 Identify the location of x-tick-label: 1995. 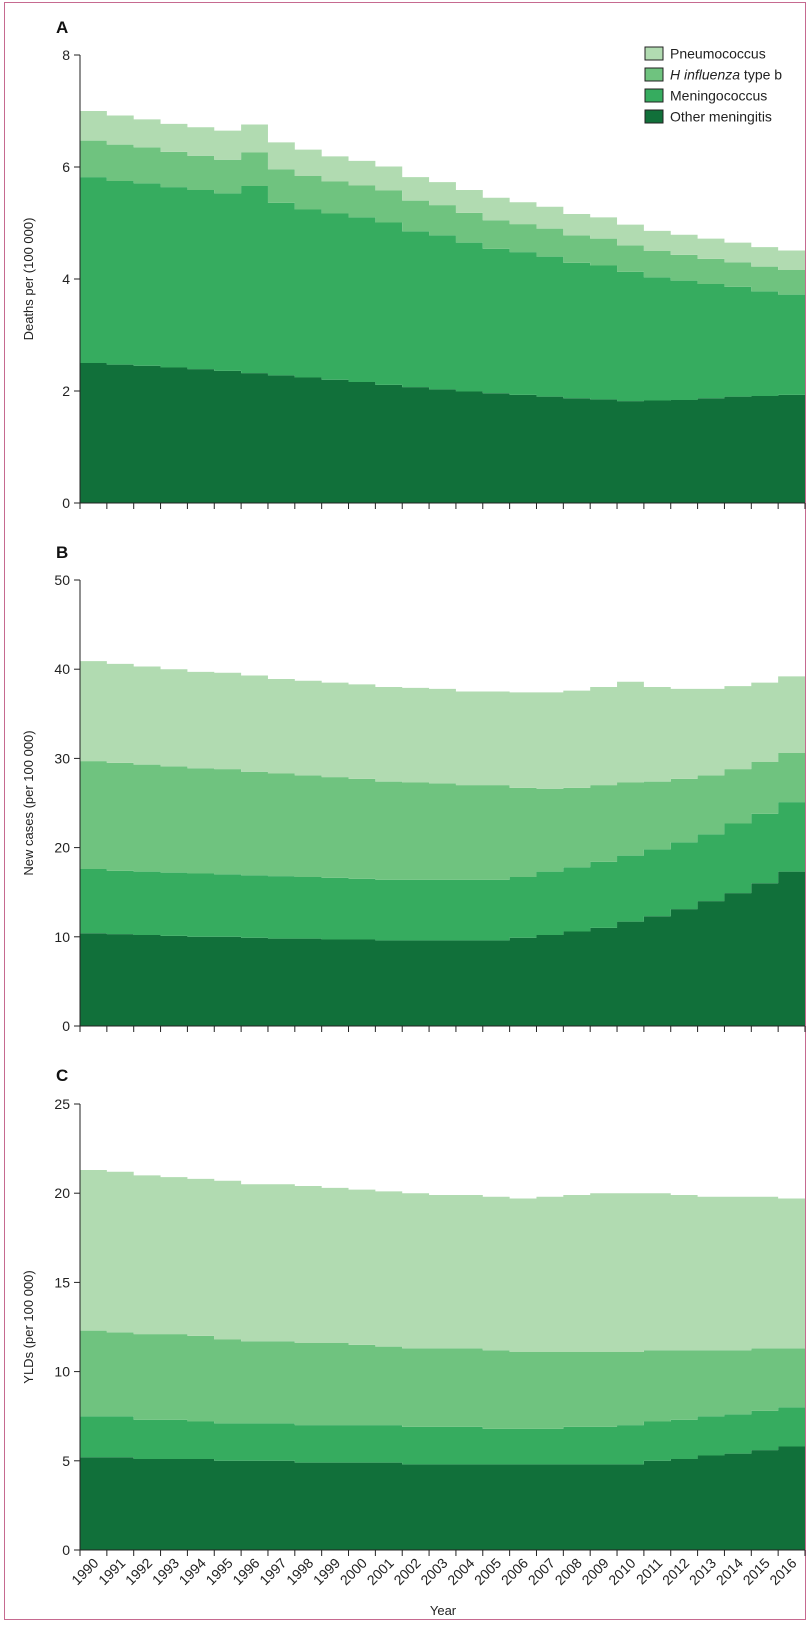
(218, 1571).